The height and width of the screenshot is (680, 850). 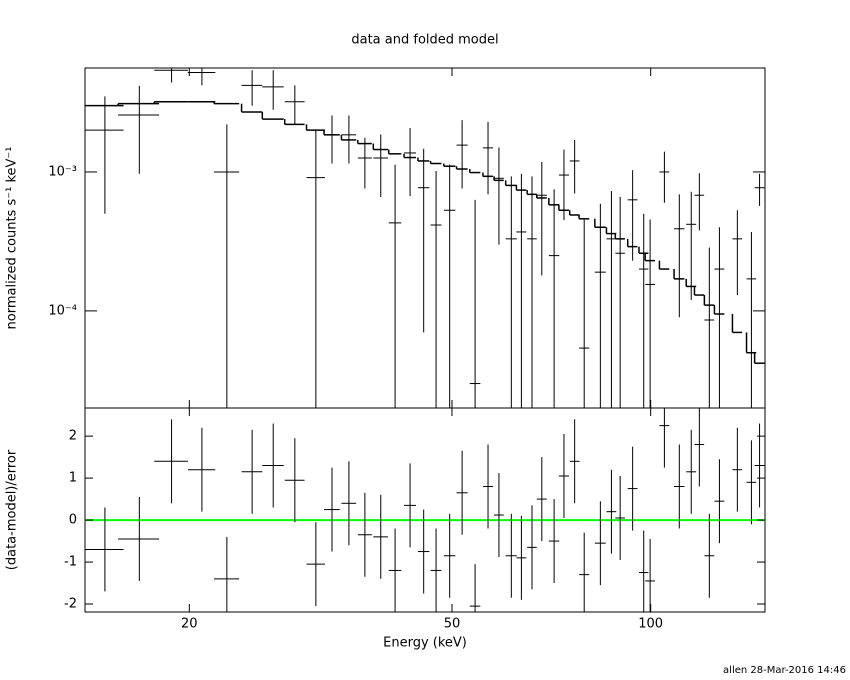 I want to click on y-axis-label: normalized counts s⁻¹ keV⁻¹, so click(x=12, y=238).